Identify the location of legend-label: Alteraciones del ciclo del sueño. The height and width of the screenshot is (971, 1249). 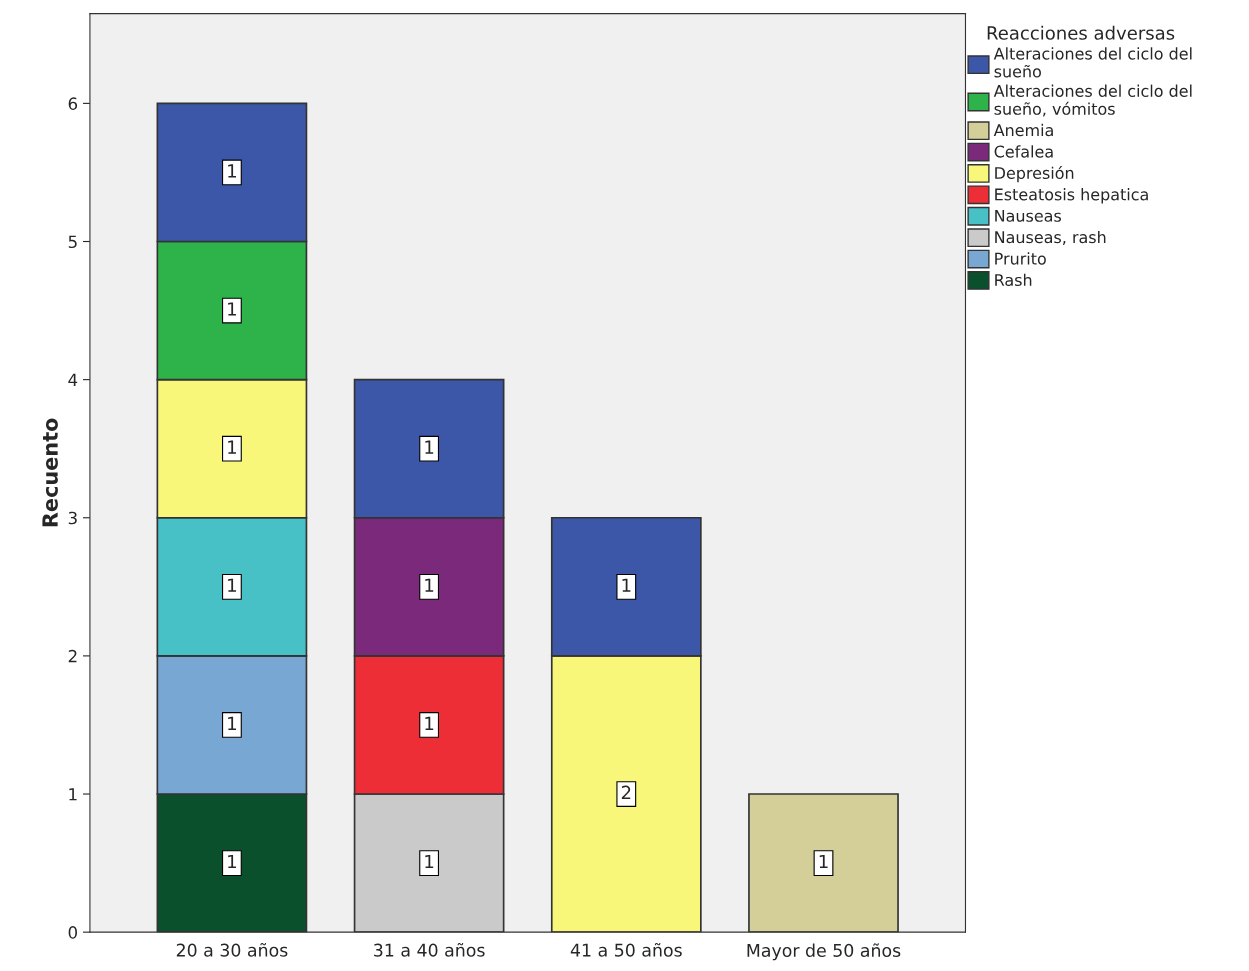
(1092, 62).